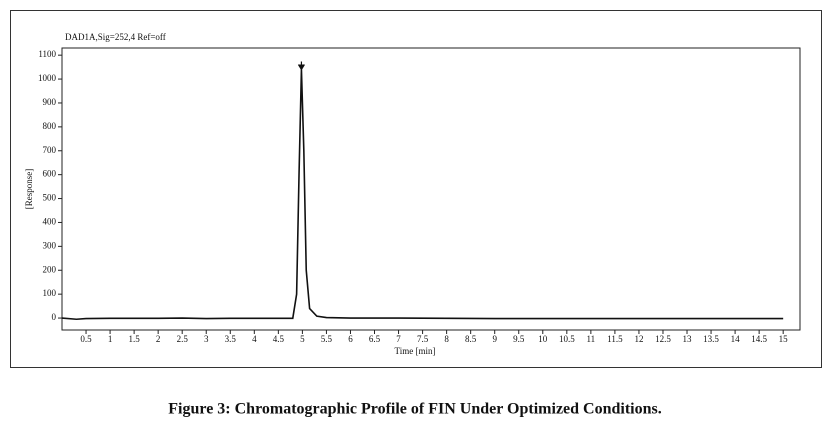 The width and height of the screenshot is (831, 433). I want to click on x-tick-label: 8, so click(446, 339).